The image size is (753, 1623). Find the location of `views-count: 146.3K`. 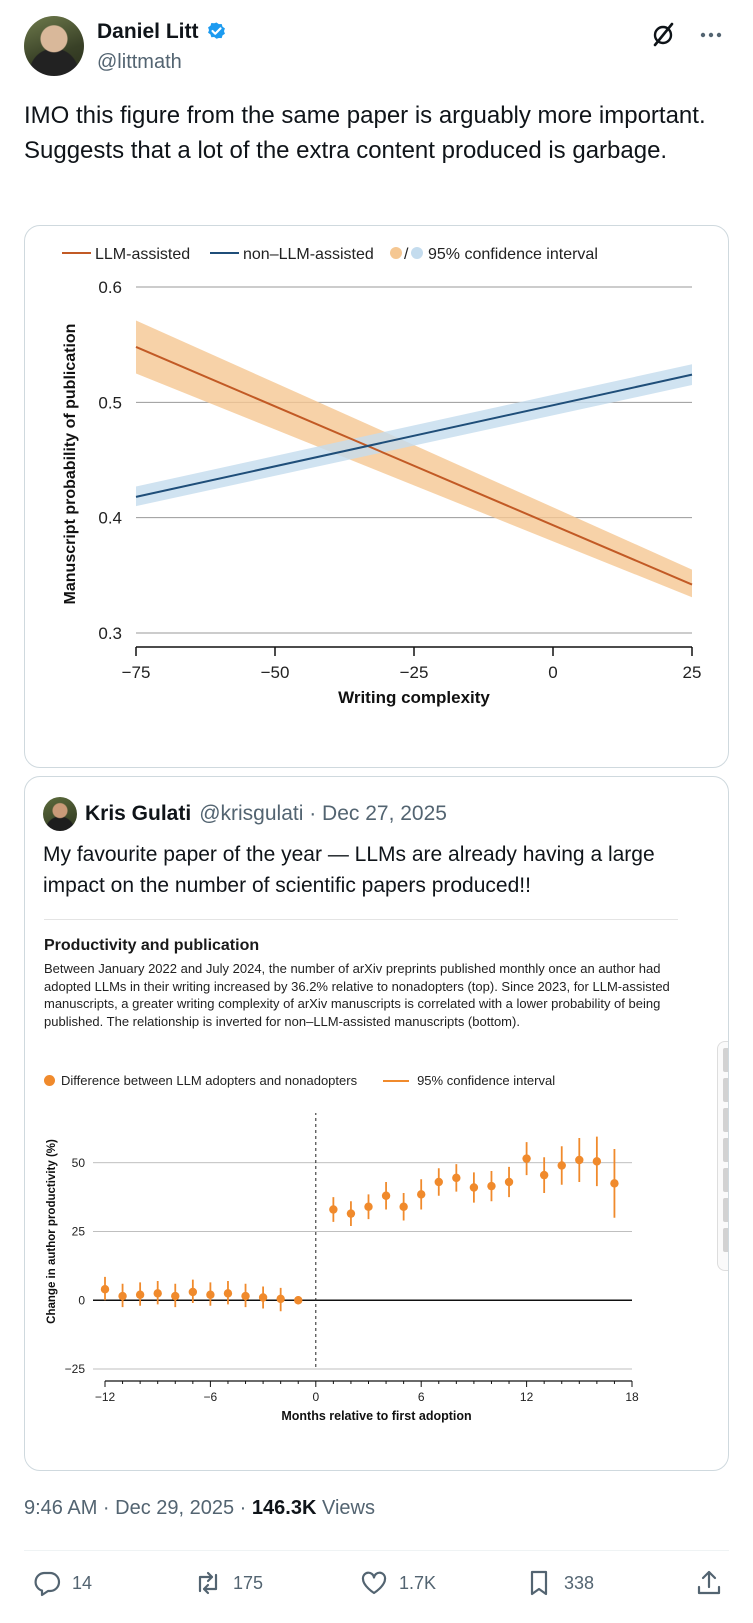

views-count: 146.3K is located at coordinates (284, 1508).